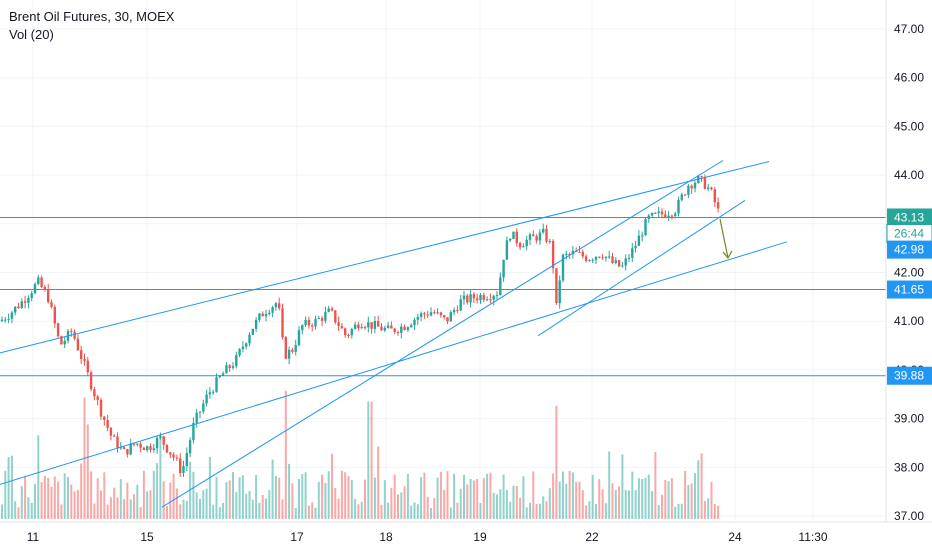 This screenshot has width=932, height=555. I want to click on price-tick-label: 42.00, so click(909, 273).